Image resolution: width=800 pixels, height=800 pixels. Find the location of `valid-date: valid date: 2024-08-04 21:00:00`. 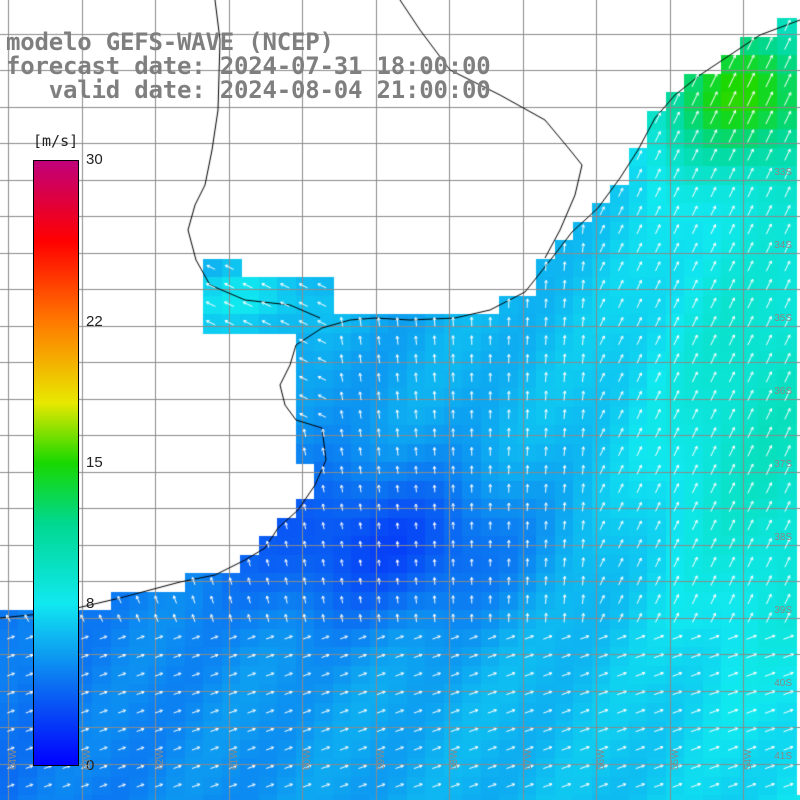

valid-date: valid date: 2024-08-04 21:00:00 is located at coordinates (248, 90).